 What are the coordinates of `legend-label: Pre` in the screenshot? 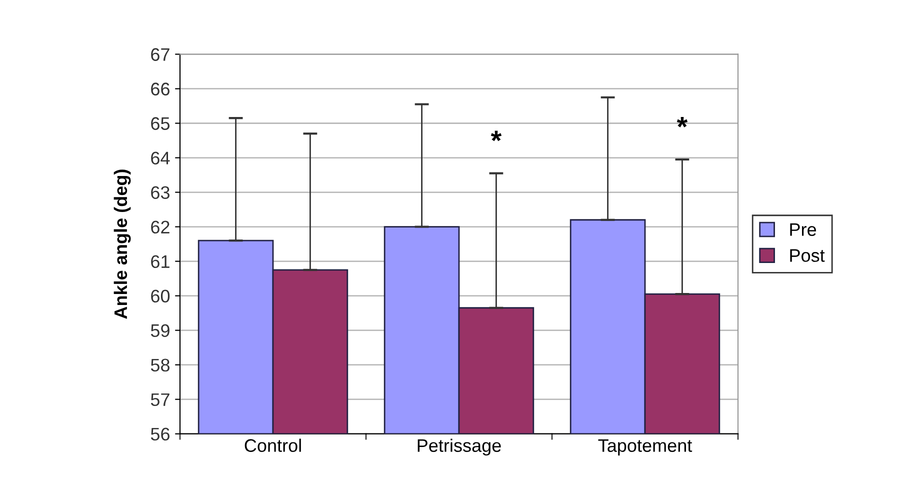 It's located at (803, 229).